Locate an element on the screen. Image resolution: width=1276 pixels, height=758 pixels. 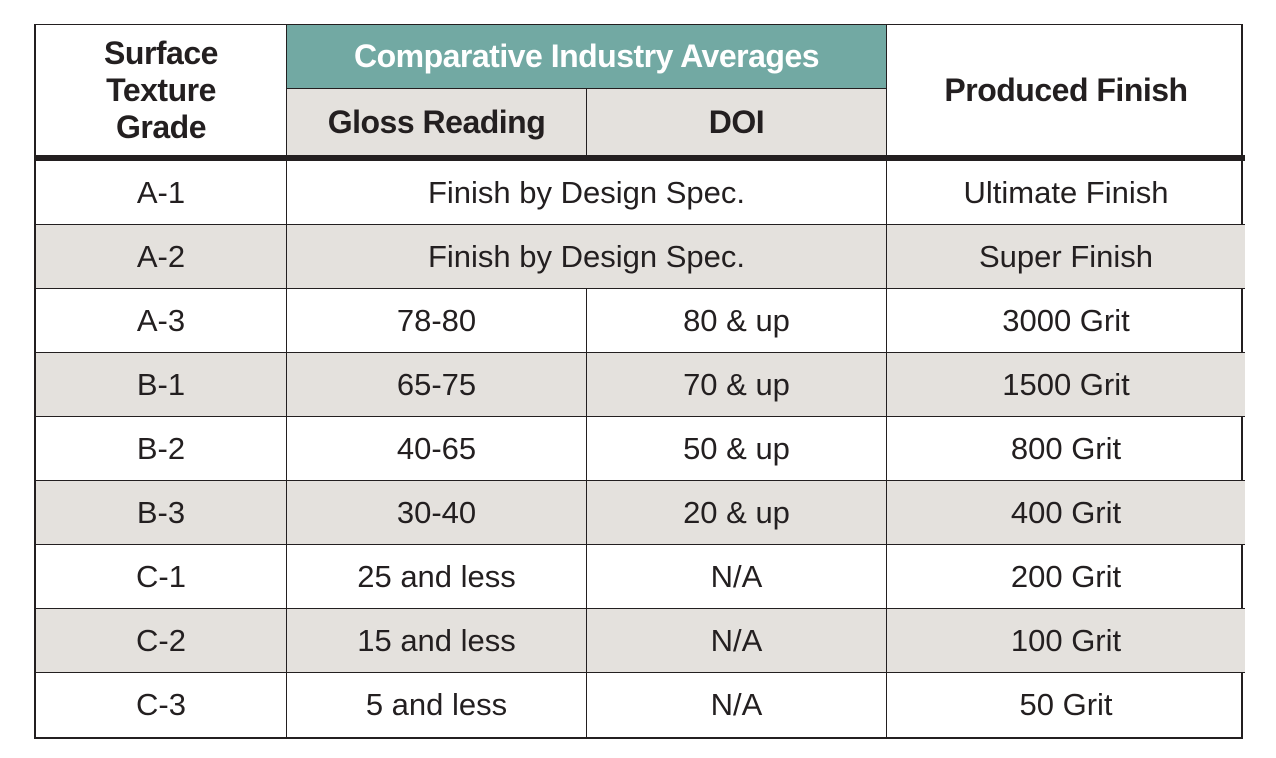
table-row-gloss: 5 and less is located at coordinates (437, 705).